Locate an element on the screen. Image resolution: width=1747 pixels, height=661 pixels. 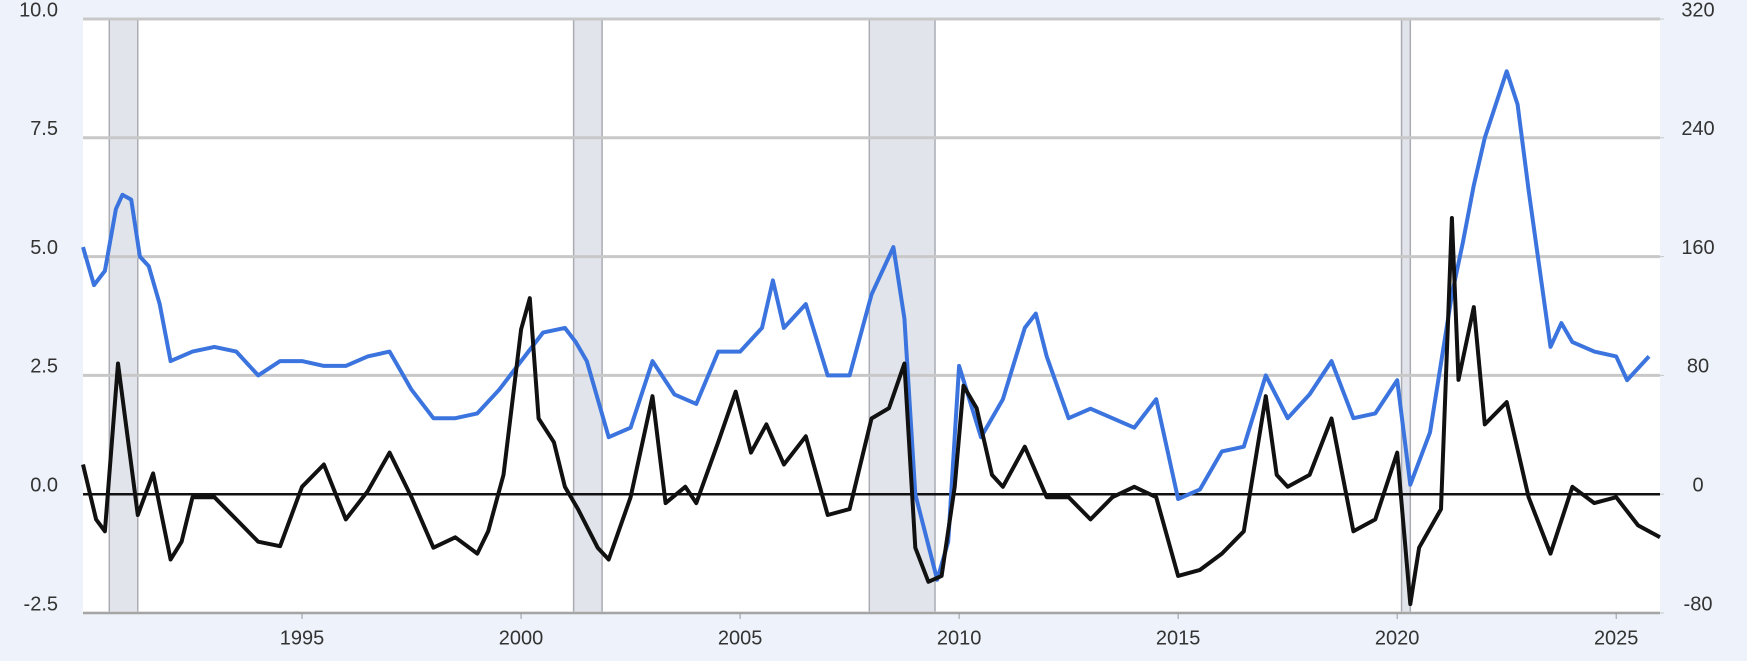
y-tick-label: -2.5 is located at coordinates (41, 604).